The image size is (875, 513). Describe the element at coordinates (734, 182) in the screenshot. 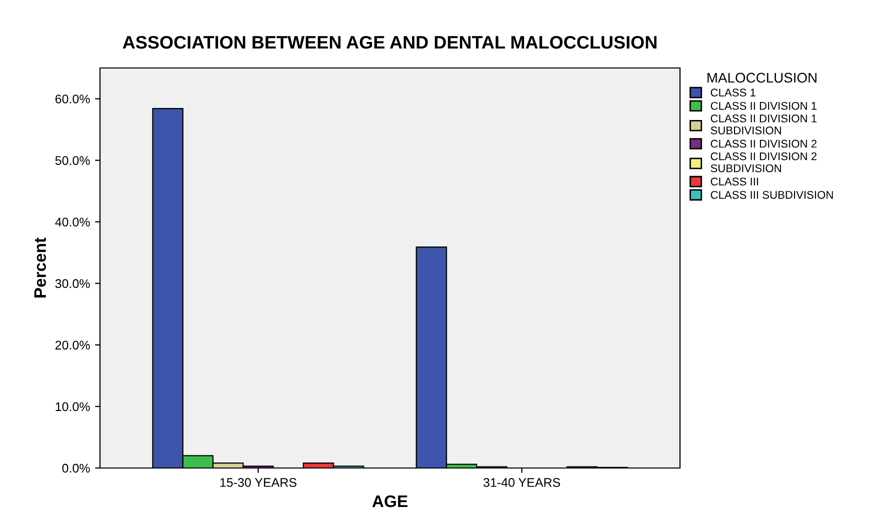

I see `legend-label: CLASS III` at that location.